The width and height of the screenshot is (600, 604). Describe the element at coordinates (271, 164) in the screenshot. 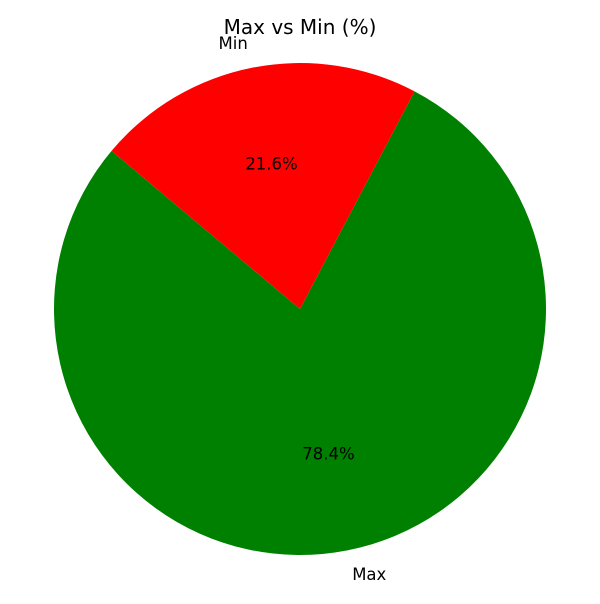

I see `pct-label-min: 21.6%` at that location.